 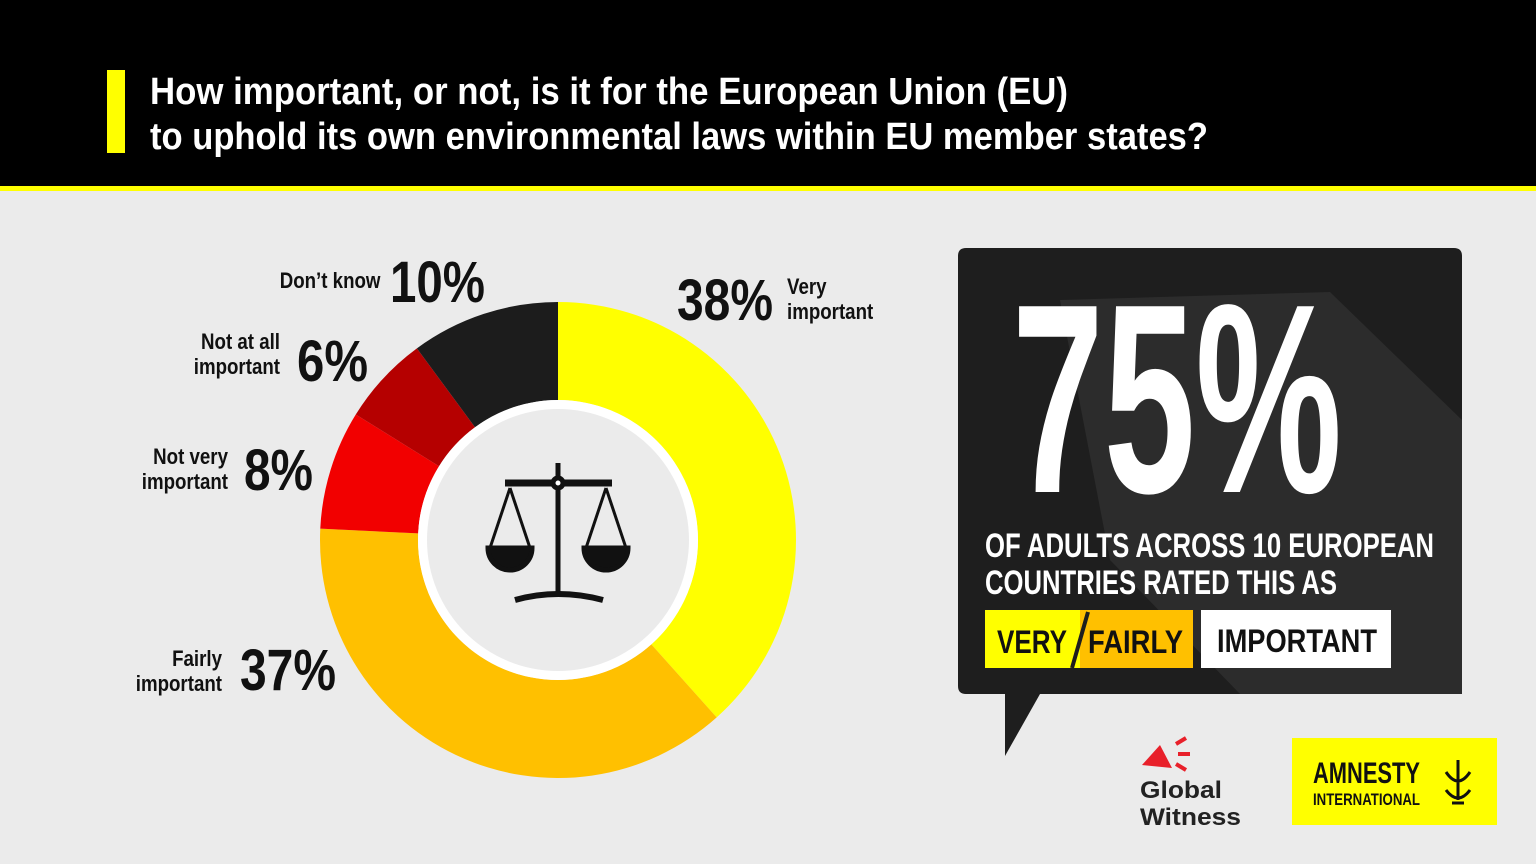 I want to click on logo-text: Witness, so click(x=1190, y=817).